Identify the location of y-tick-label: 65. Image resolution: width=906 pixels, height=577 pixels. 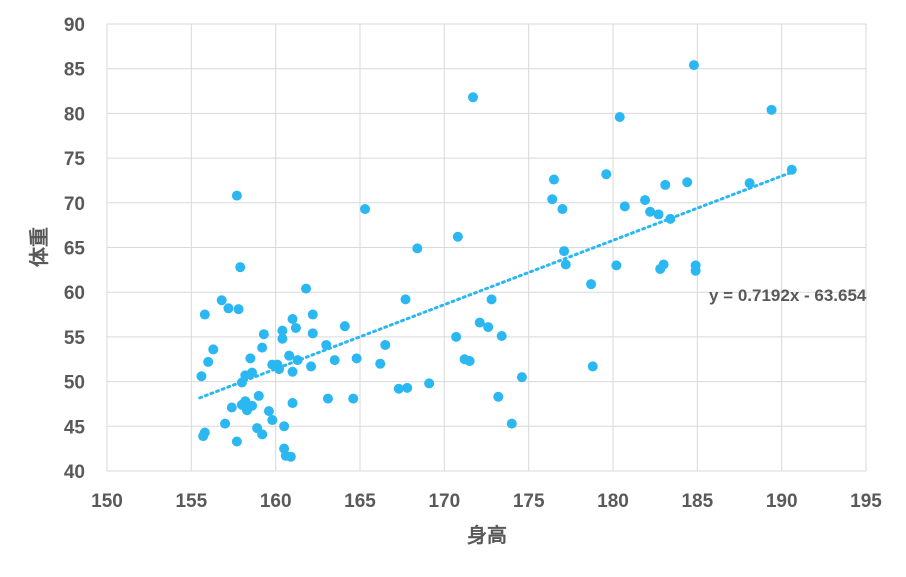
(75, 249).